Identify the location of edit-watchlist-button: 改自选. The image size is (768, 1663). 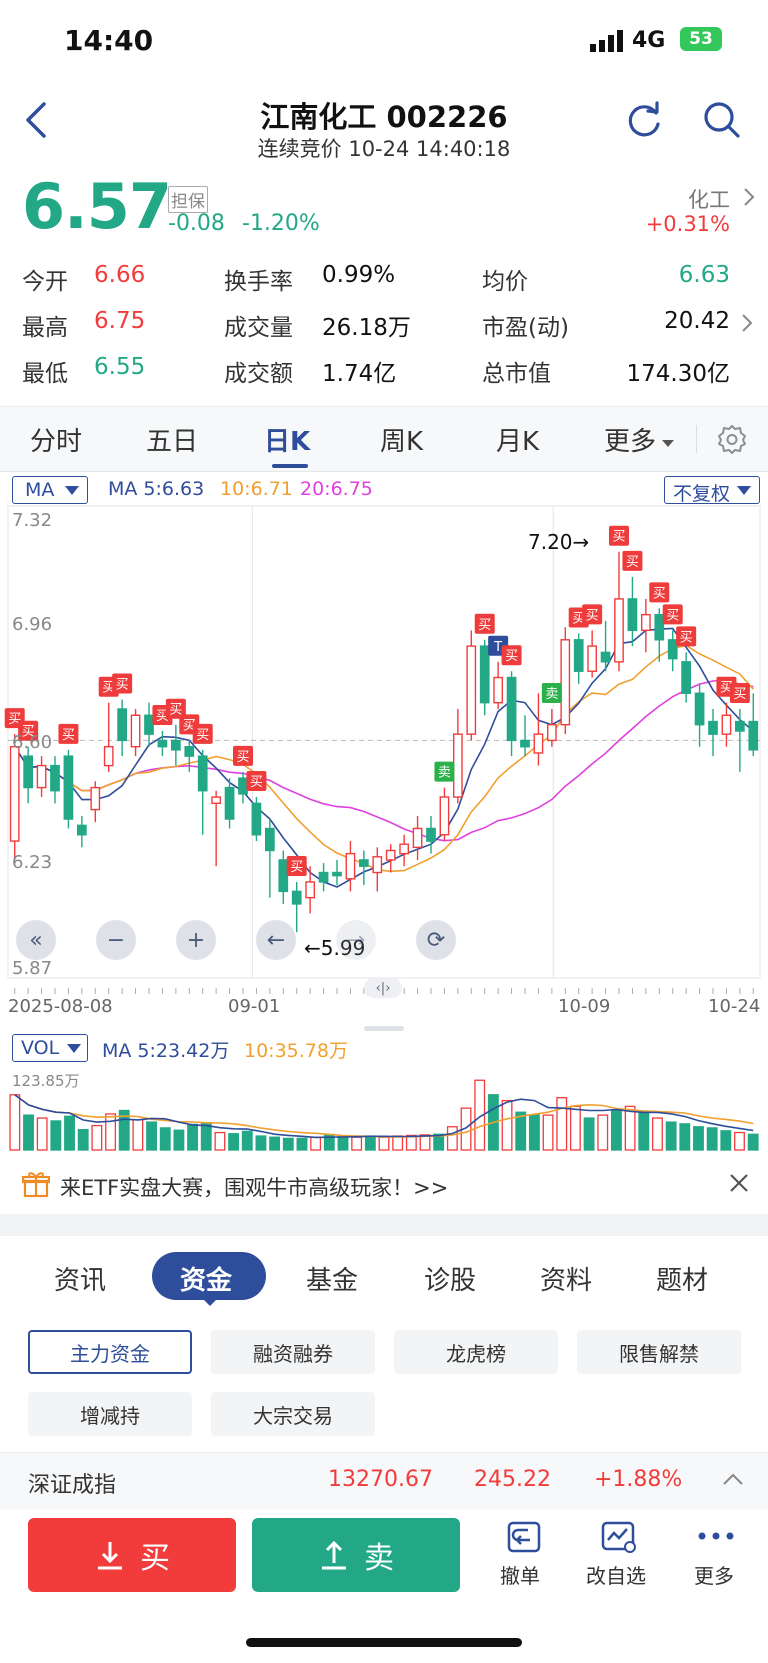
(619, 1555).